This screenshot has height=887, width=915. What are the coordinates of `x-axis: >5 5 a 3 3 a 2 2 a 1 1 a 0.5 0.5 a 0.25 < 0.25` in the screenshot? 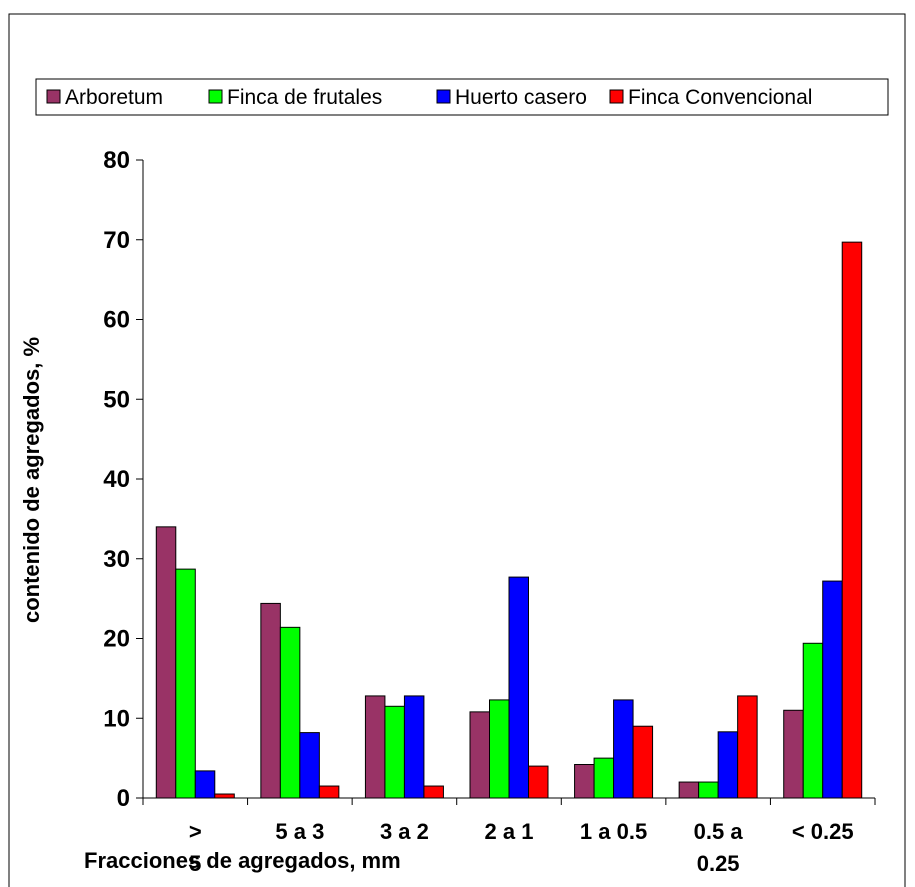 It's located at (509, 836).